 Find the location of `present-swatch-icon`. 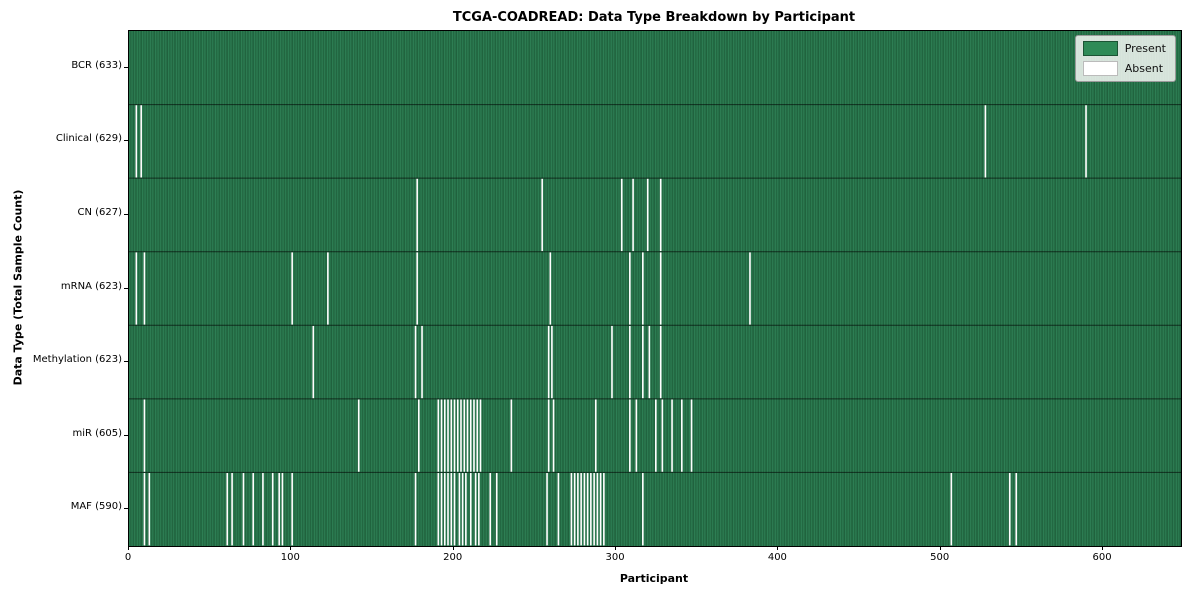

present-swatch-icon is located at coordinates (1100, 48).